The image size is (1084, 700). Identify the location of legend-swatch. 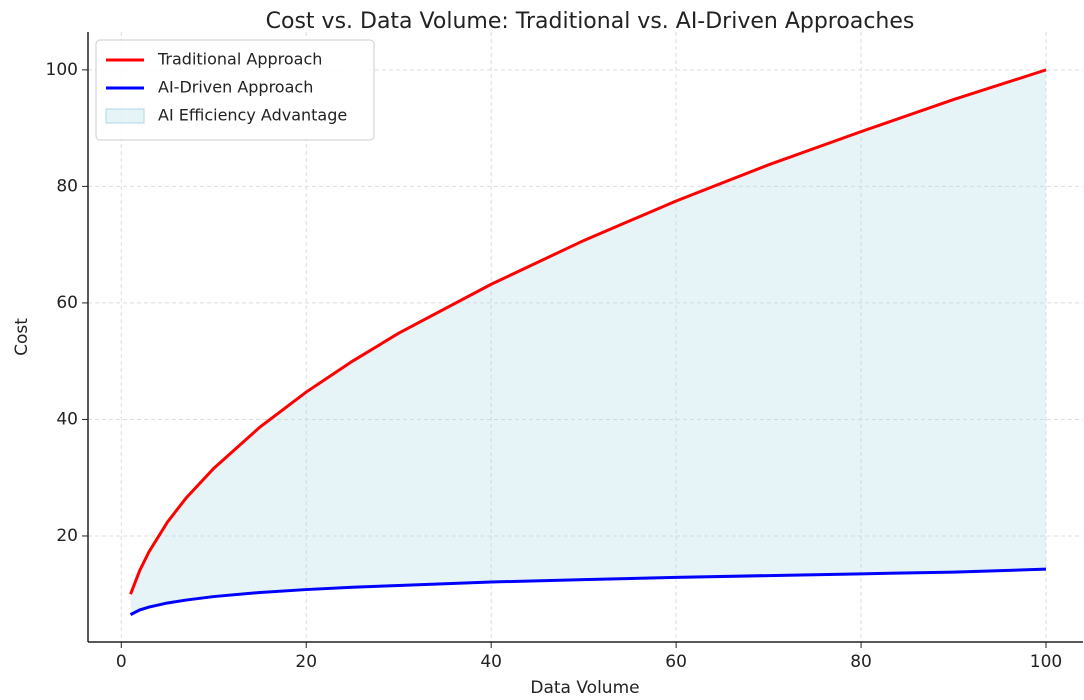
(125, 116).